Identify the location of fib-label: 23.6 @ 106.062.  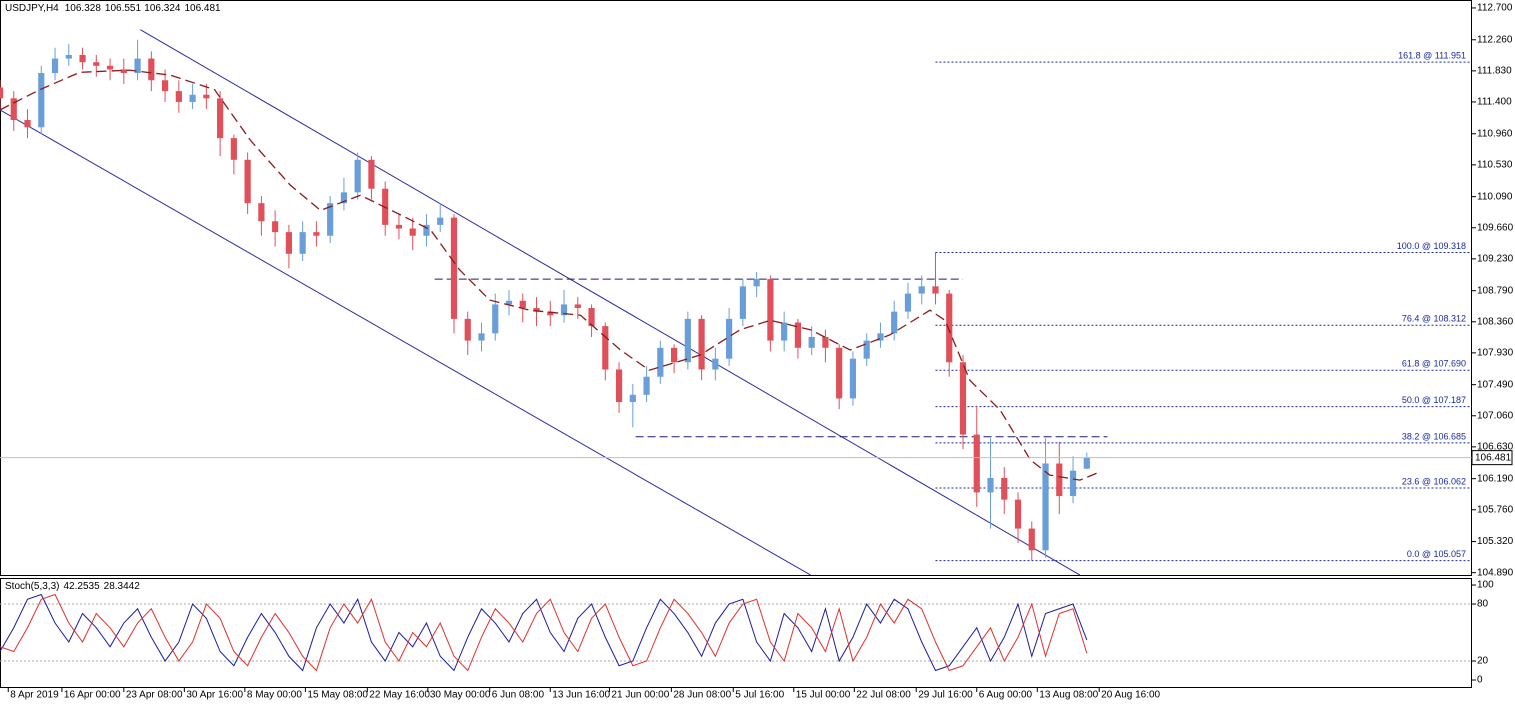
(1434, 481).